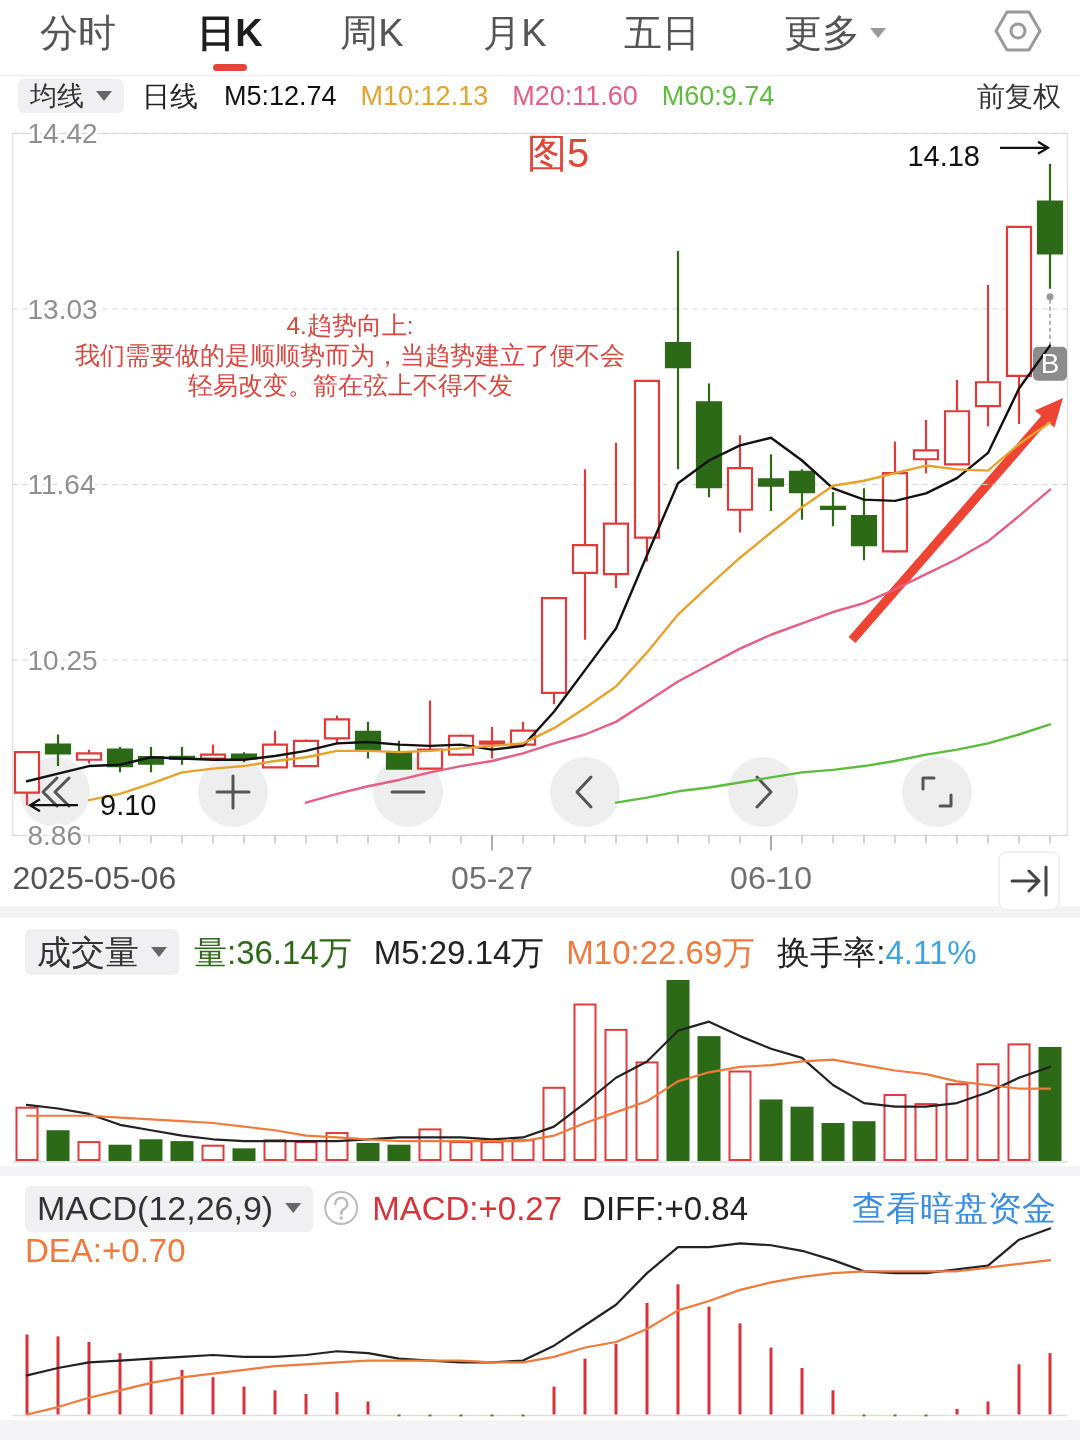 The image size is (1080, 1440). What do you see at coordinates (771, 878) in the screenshot?
I see `x-tick-label: 06-10` at bounding box center [771, 878].